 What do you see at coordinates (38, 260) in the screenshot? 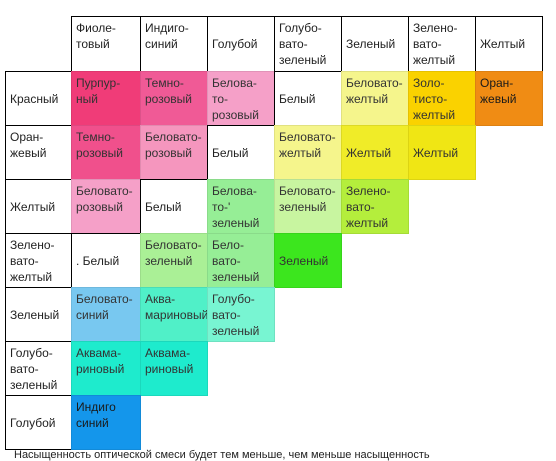
I see `row-header: Зелено- вато- желтый` at bounding box center [38, 260].